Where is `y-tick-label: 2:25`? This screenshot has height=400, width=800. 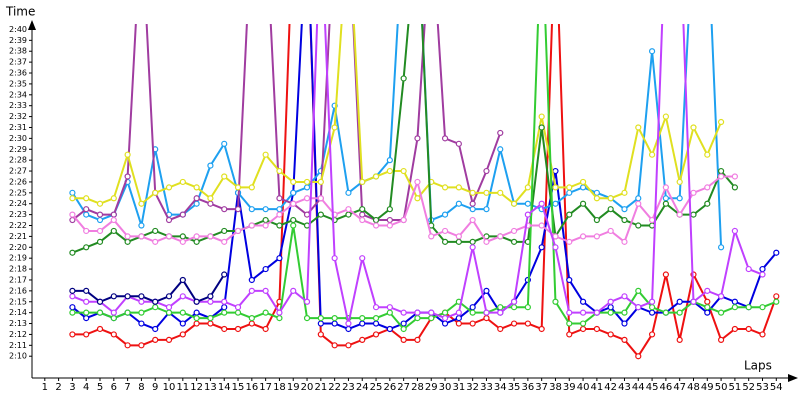 y-tick-label: 2:25 is located at coordinates (18, 192).